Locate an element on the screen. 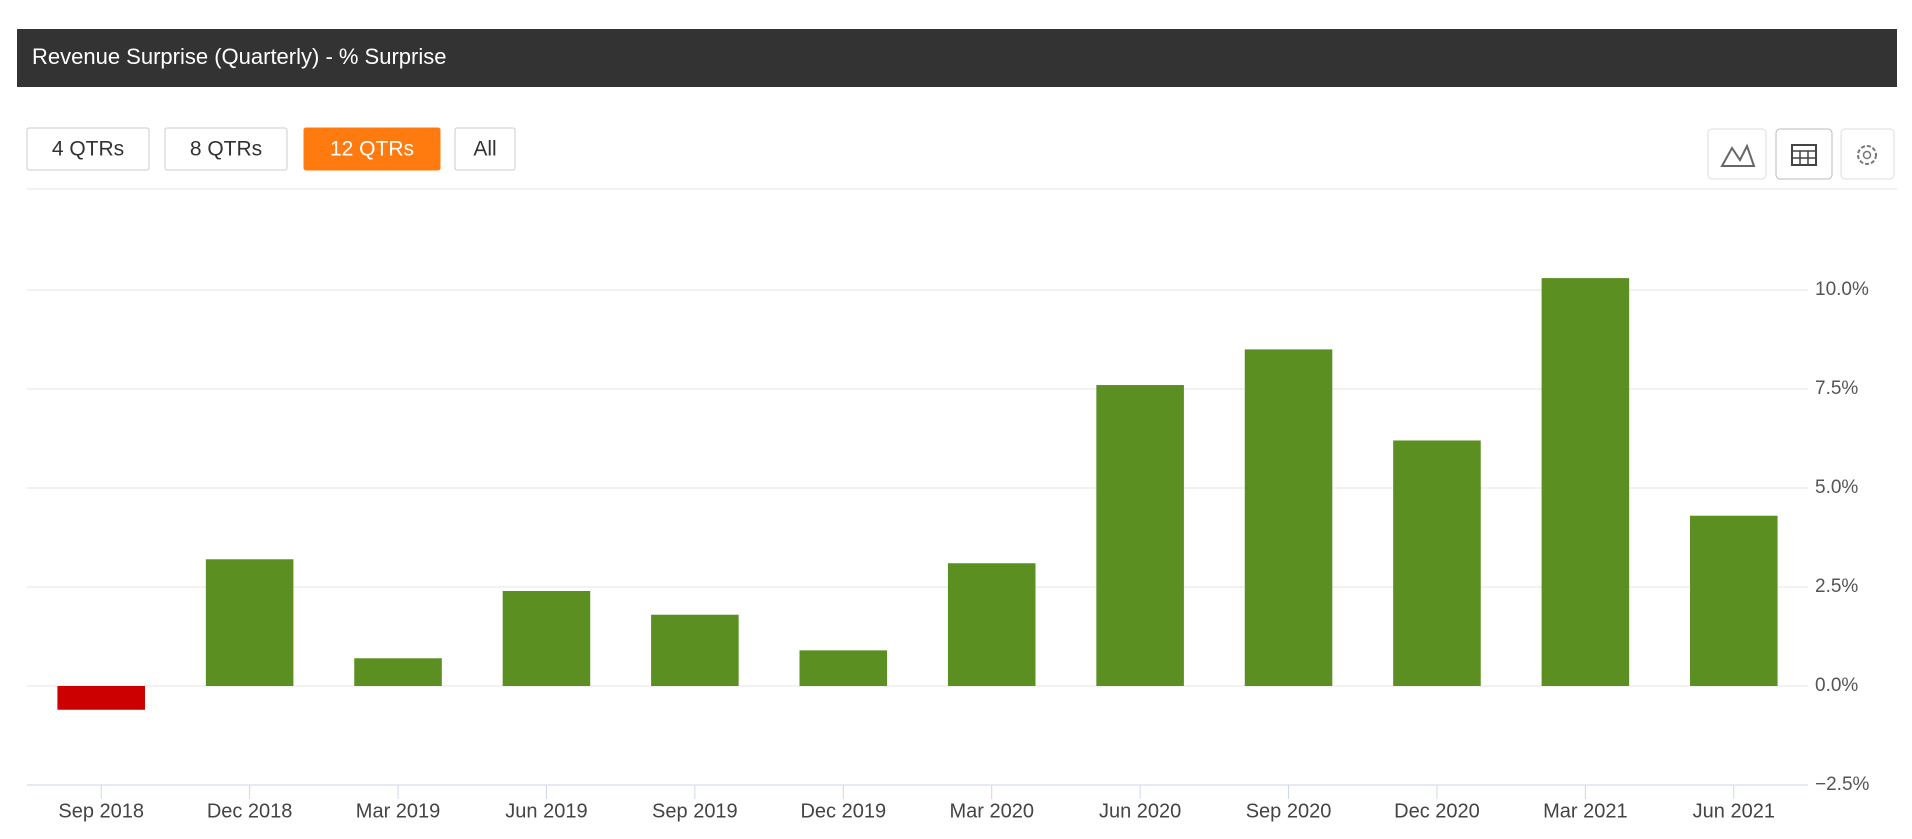  tool-icons is located at coordinates (1801, 154).